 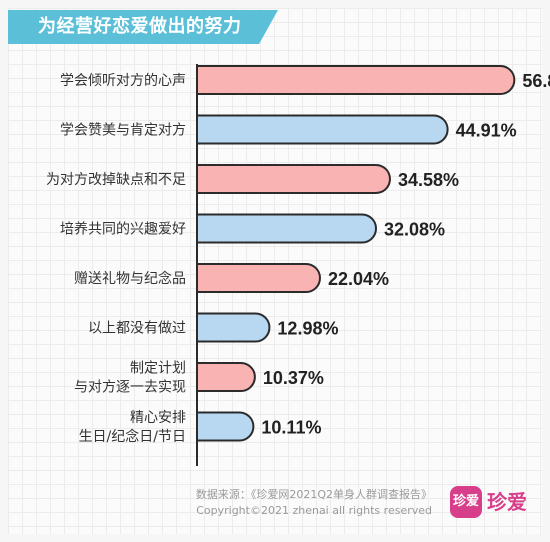 What do you see at coordinates (132, 427) in the screenshot?
I see `category-label-8: 精心安排生日/纪念日/节日` at bounding box center [132, 427].